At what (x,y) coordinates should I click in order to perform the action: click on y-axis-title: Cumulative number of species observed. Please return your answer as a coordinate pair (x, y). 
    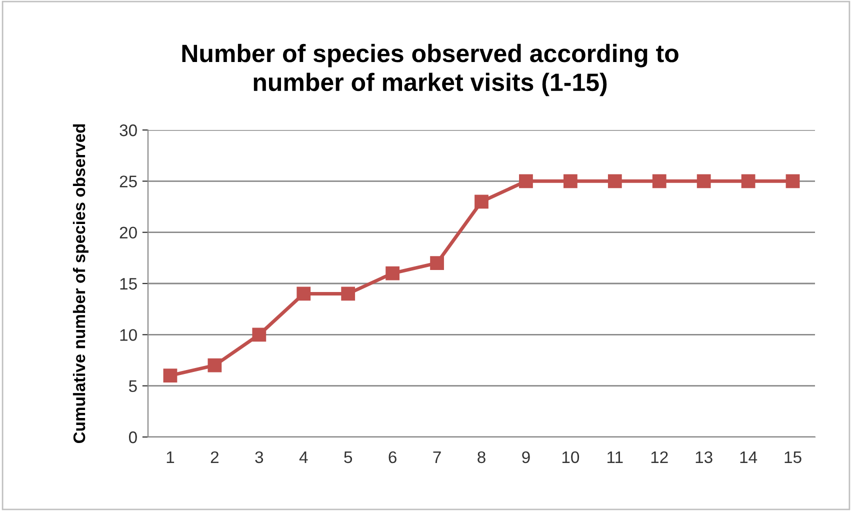
    Looking at the image, I should click on (80, 284).